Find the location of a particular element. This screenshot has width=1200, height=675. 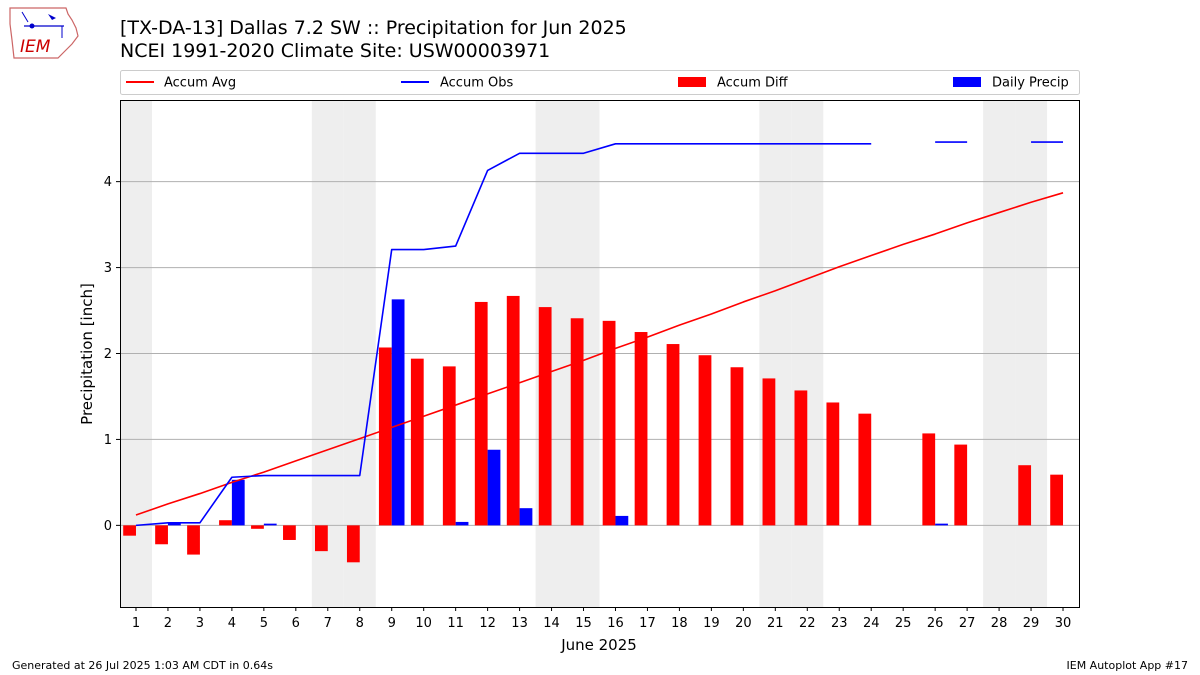

logo-tick is located at coordinates (25, 17).